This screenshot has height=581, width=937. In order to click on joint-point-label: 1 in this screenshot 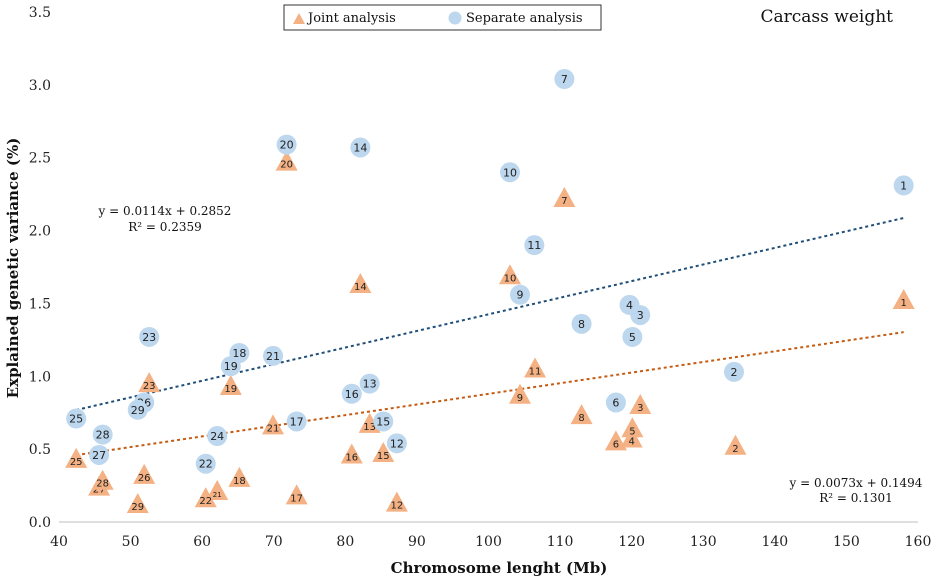, I will do `click(903, 303)`.